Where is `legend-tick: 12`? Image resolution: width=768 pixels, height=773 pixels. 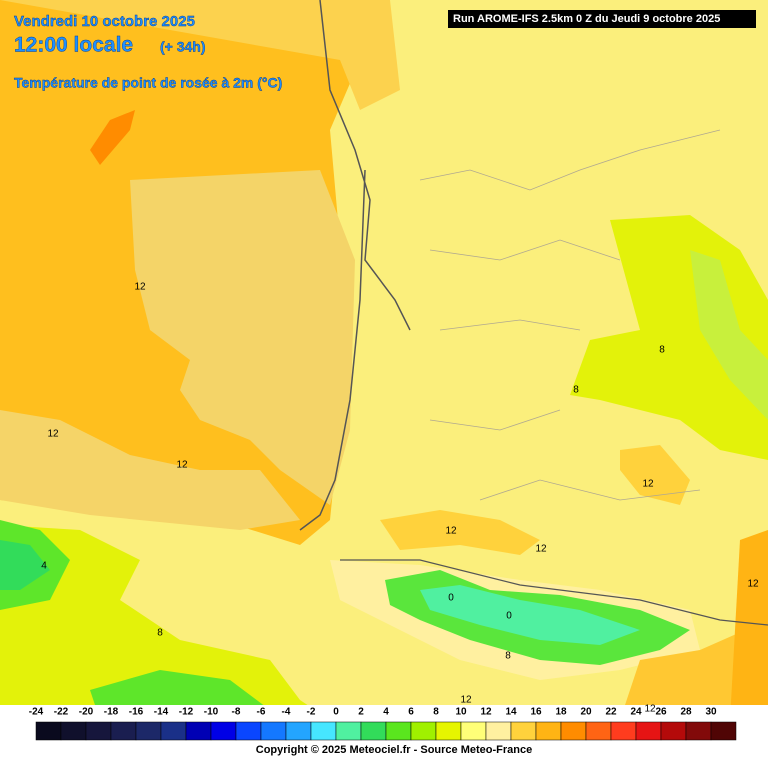
legend-tick: 12 is located at coordinates (486, 712).